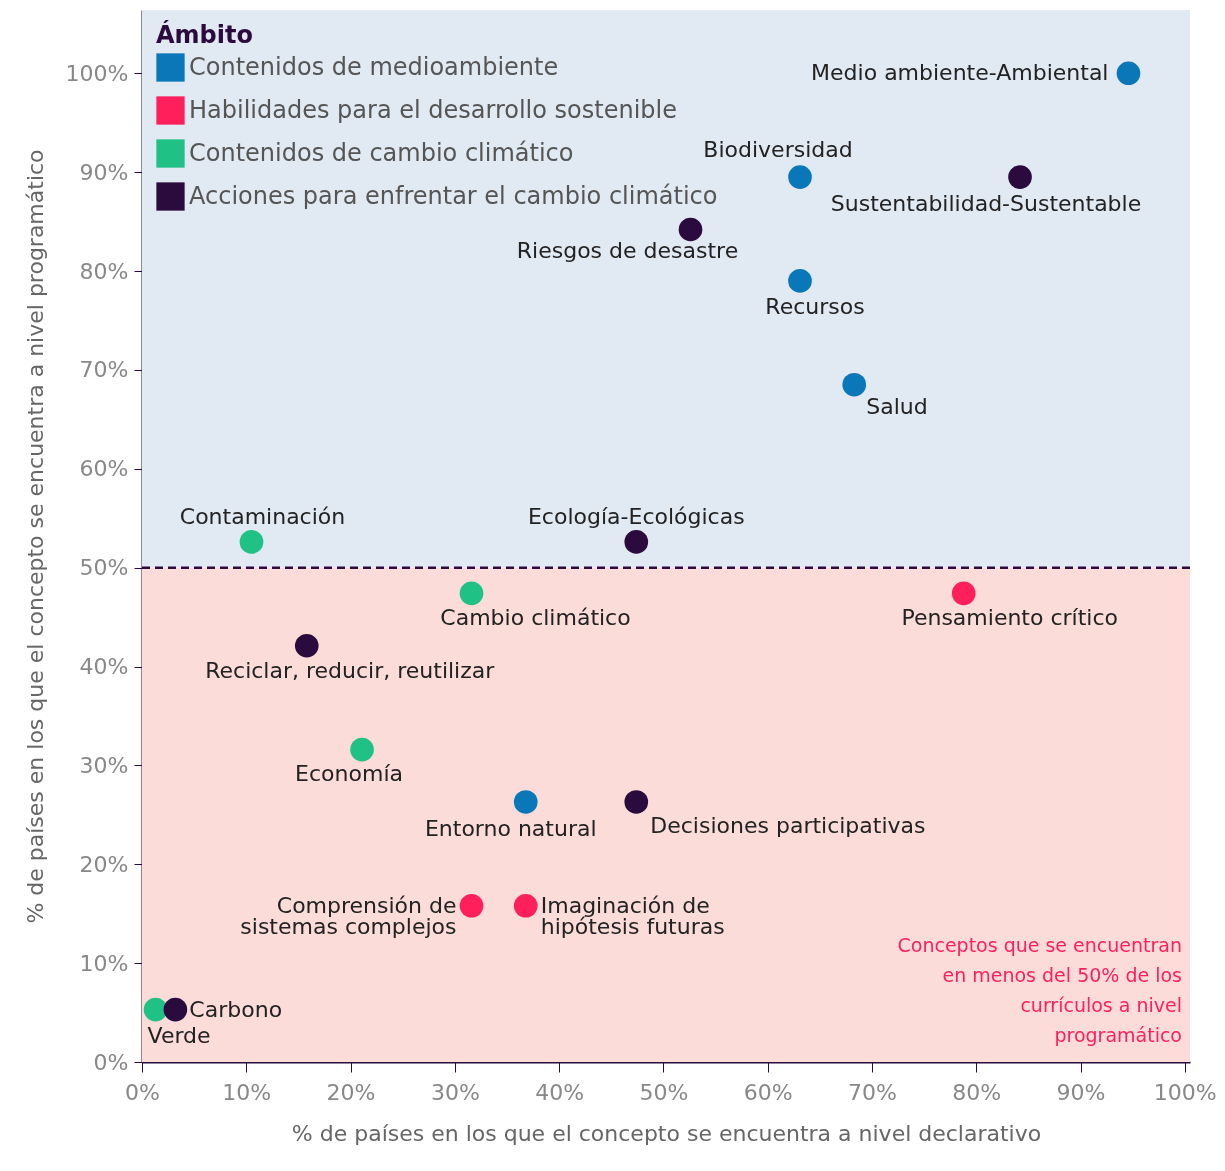  Describe the element at coordinates (374, 66) in the screenshot. I see `legend-label: Contenidos de medioambiente` at that location.